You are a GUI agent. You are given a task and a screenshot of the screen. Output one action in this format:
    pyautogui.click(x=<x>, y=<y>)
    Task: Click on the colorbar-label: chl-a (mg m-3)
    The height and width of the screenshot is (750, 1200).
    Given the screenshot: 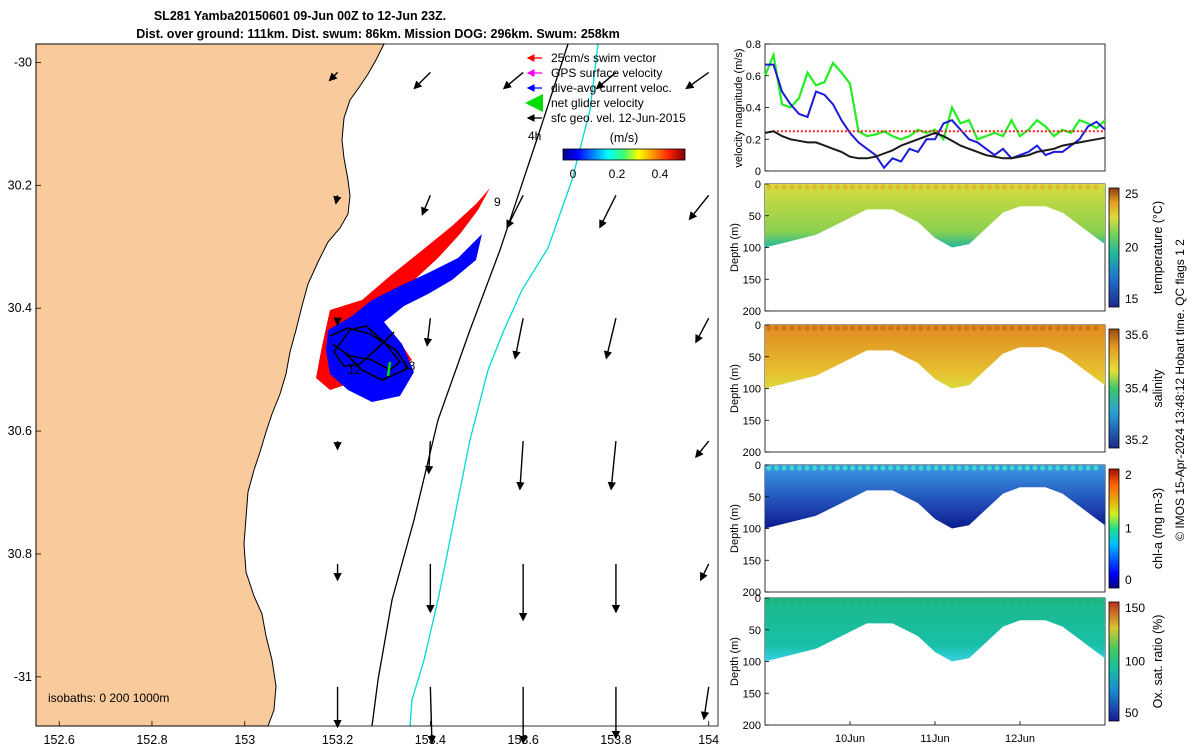 What is the action you would take?
    pyautogui.click(x=1158, y=528)
    